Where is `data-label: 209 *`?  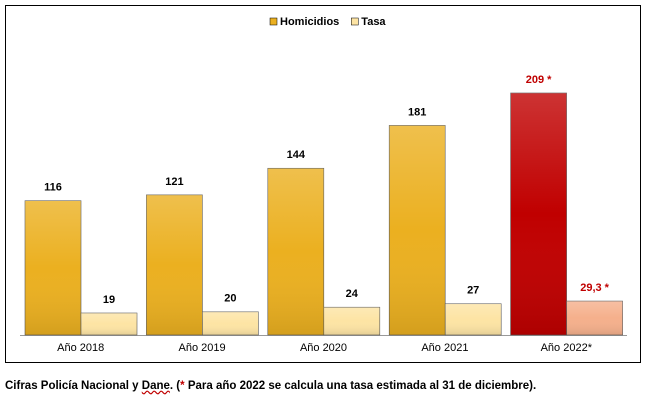 data-label: 209 * is located at coordinates (539, 80).